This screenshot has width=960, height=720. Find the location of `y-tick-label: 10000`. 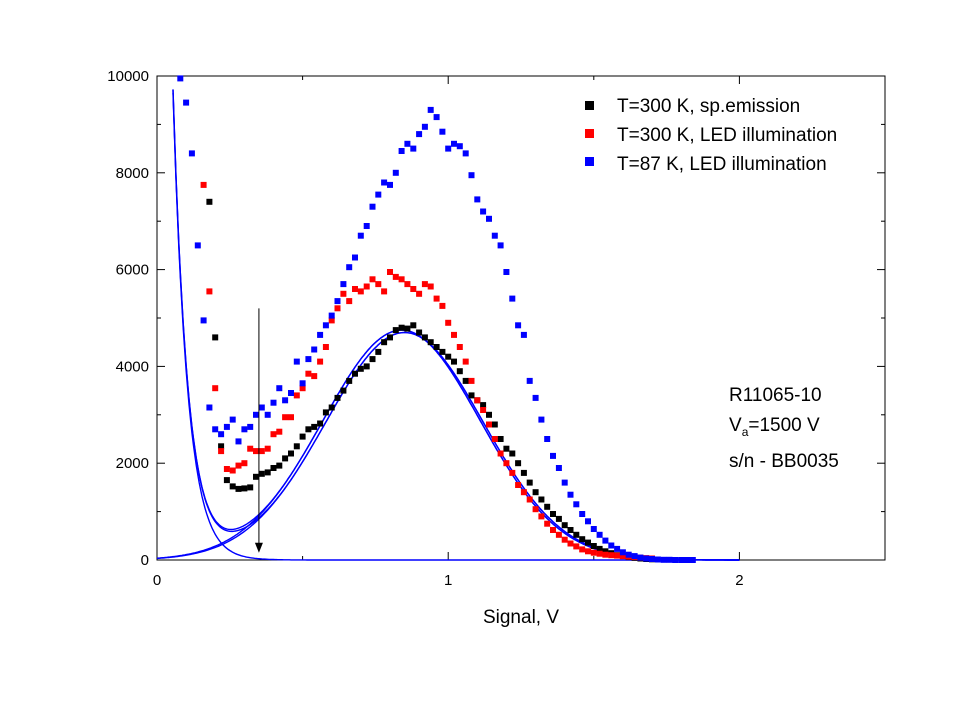

y-tick-label: 10000 is located at coordinates (128, 76).